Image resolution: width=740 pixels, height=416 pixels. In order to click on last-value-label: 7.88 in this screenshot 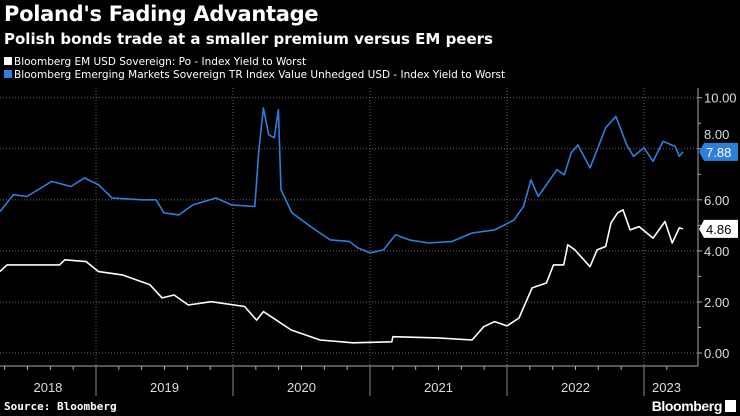, I will do `click(718, 152)`.